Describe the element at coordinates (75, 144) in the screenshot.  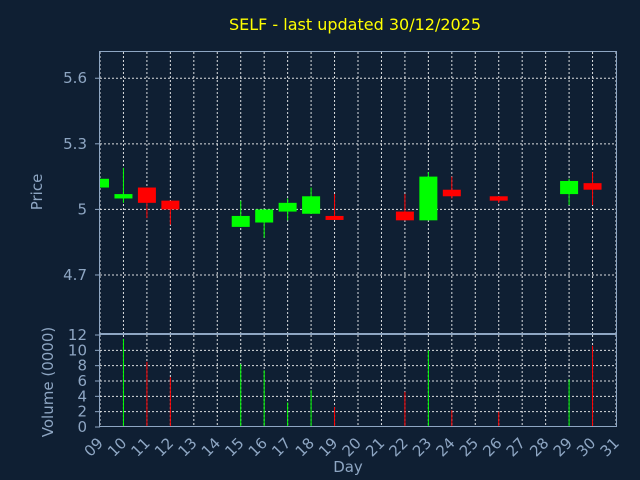
I see `price-tick-label: 5.3` at that location.